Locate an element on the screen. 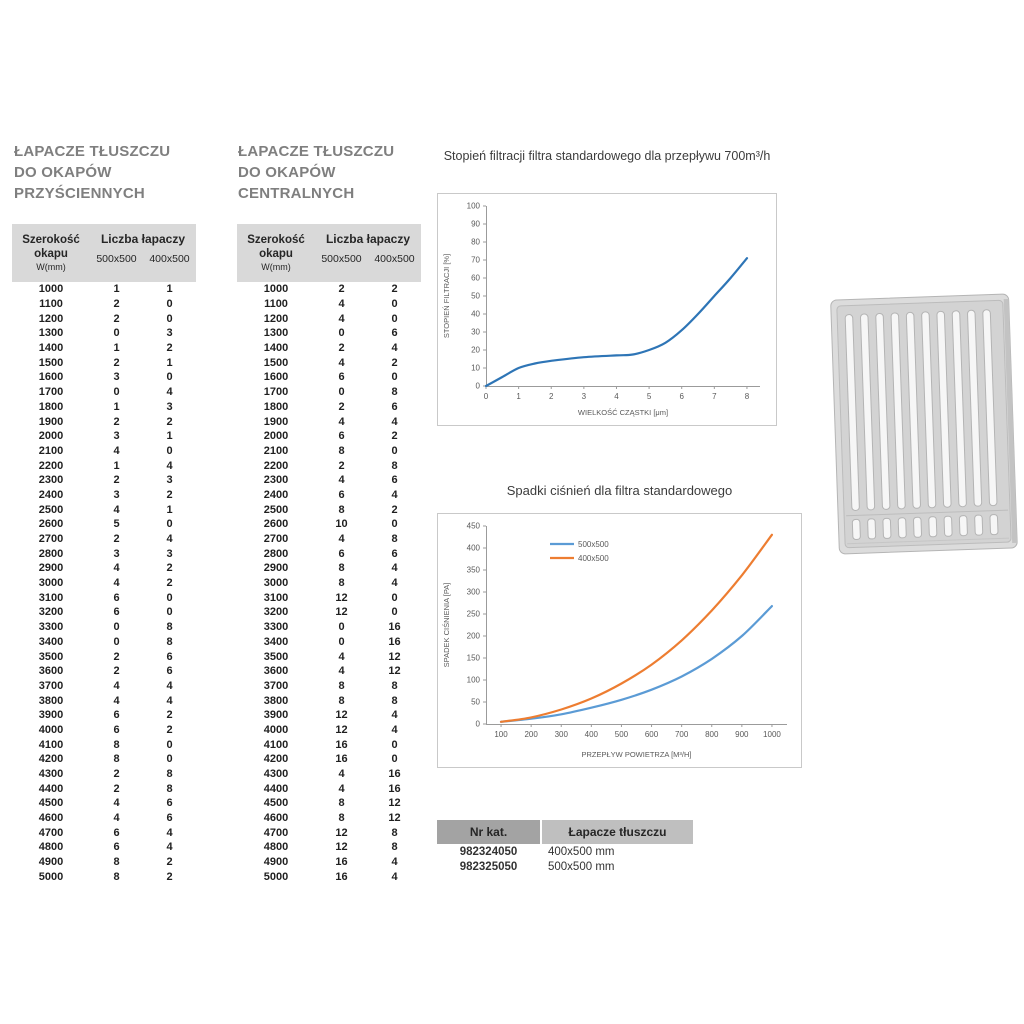 Image resolution: width=1024 pixels, height=1024 pixels. table-row: 4700 12 8 is located at coordinates (329, 832).